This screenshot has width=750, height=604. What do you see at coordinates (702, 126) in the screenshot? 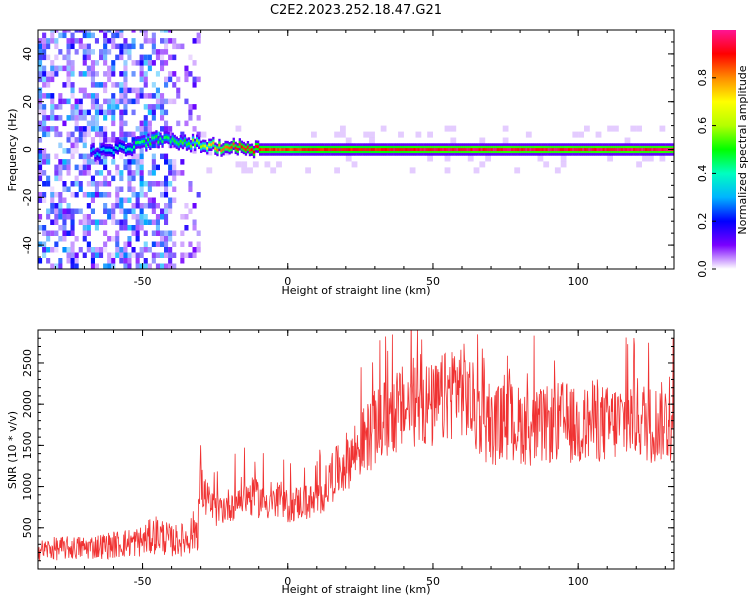
I see `colorbar-tick-label: 0.6` at bounding box center [702, 126].